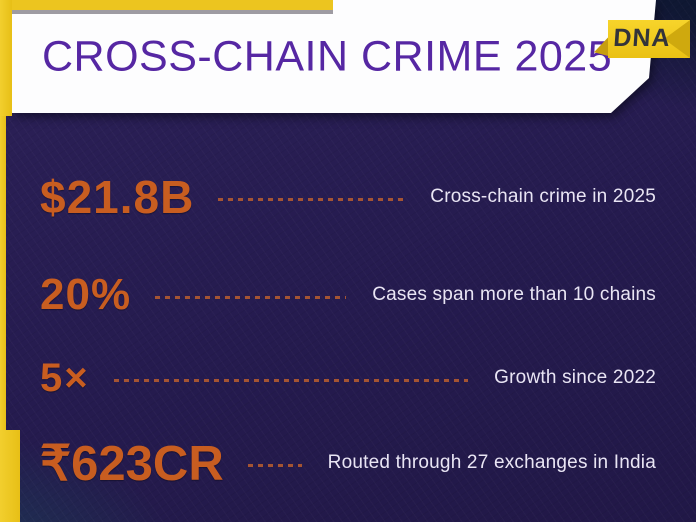  I want to click on stat-value: 5×, so click(65, 377).